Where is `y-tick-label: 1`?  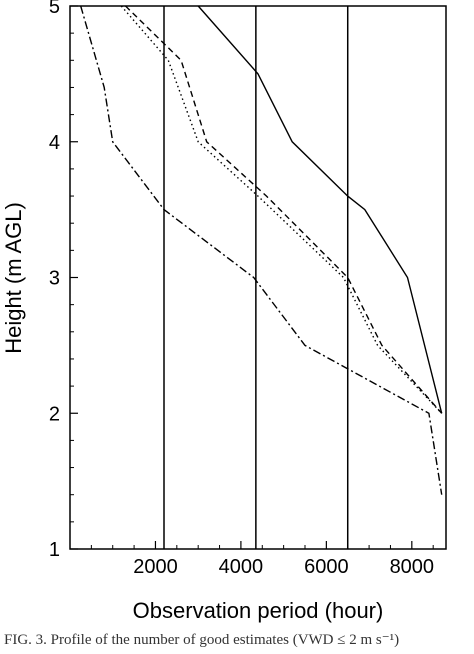
y-tick-label: 1 is located at coordinates (54, 550).